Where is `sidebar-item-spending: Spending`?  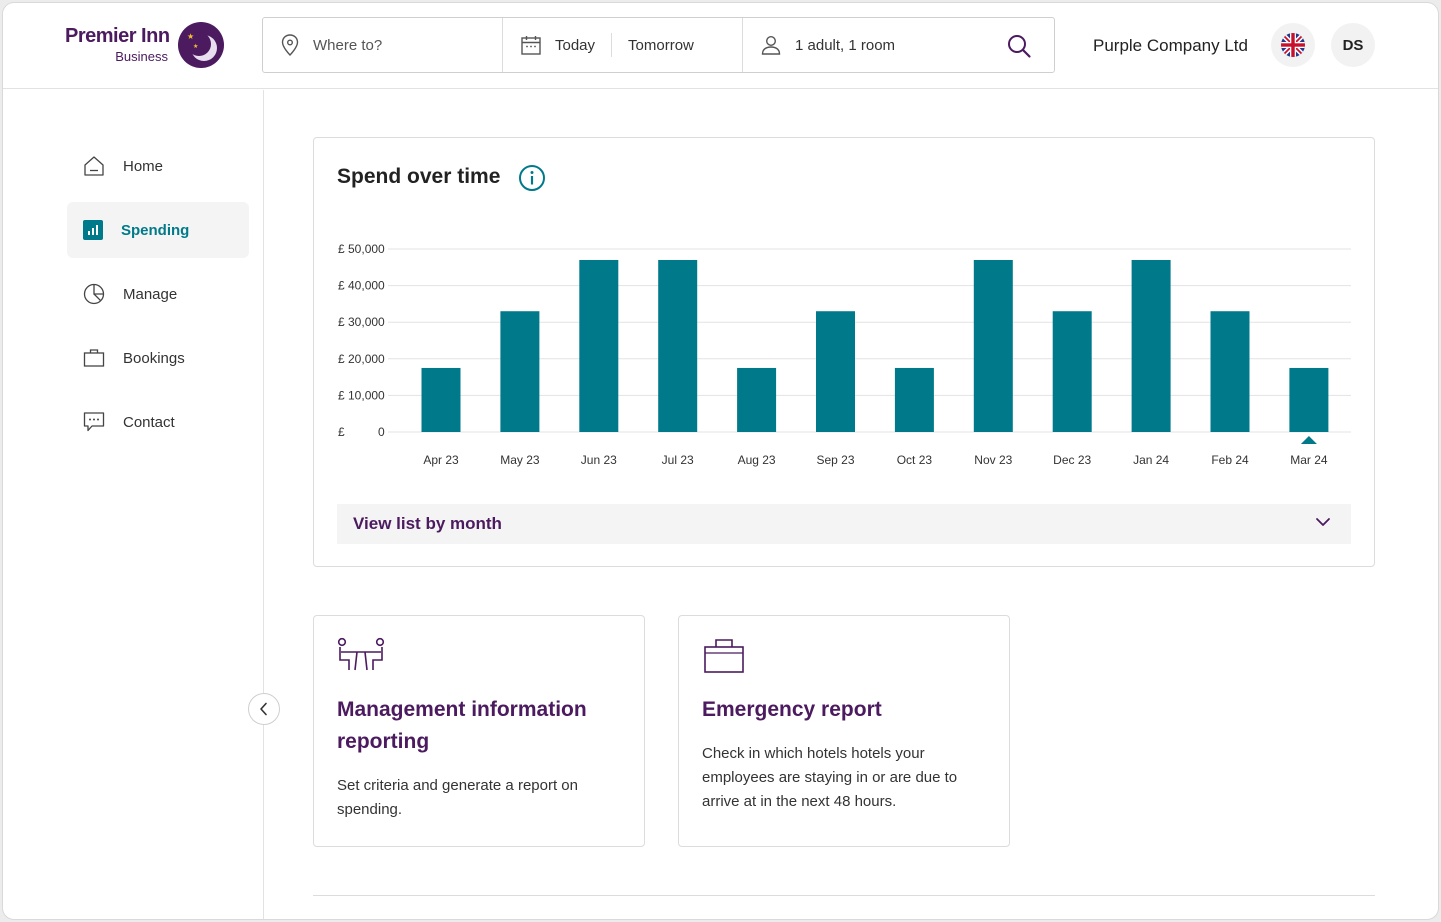
sidebar-item-spending: Spending is located at coordinates (158, 230).